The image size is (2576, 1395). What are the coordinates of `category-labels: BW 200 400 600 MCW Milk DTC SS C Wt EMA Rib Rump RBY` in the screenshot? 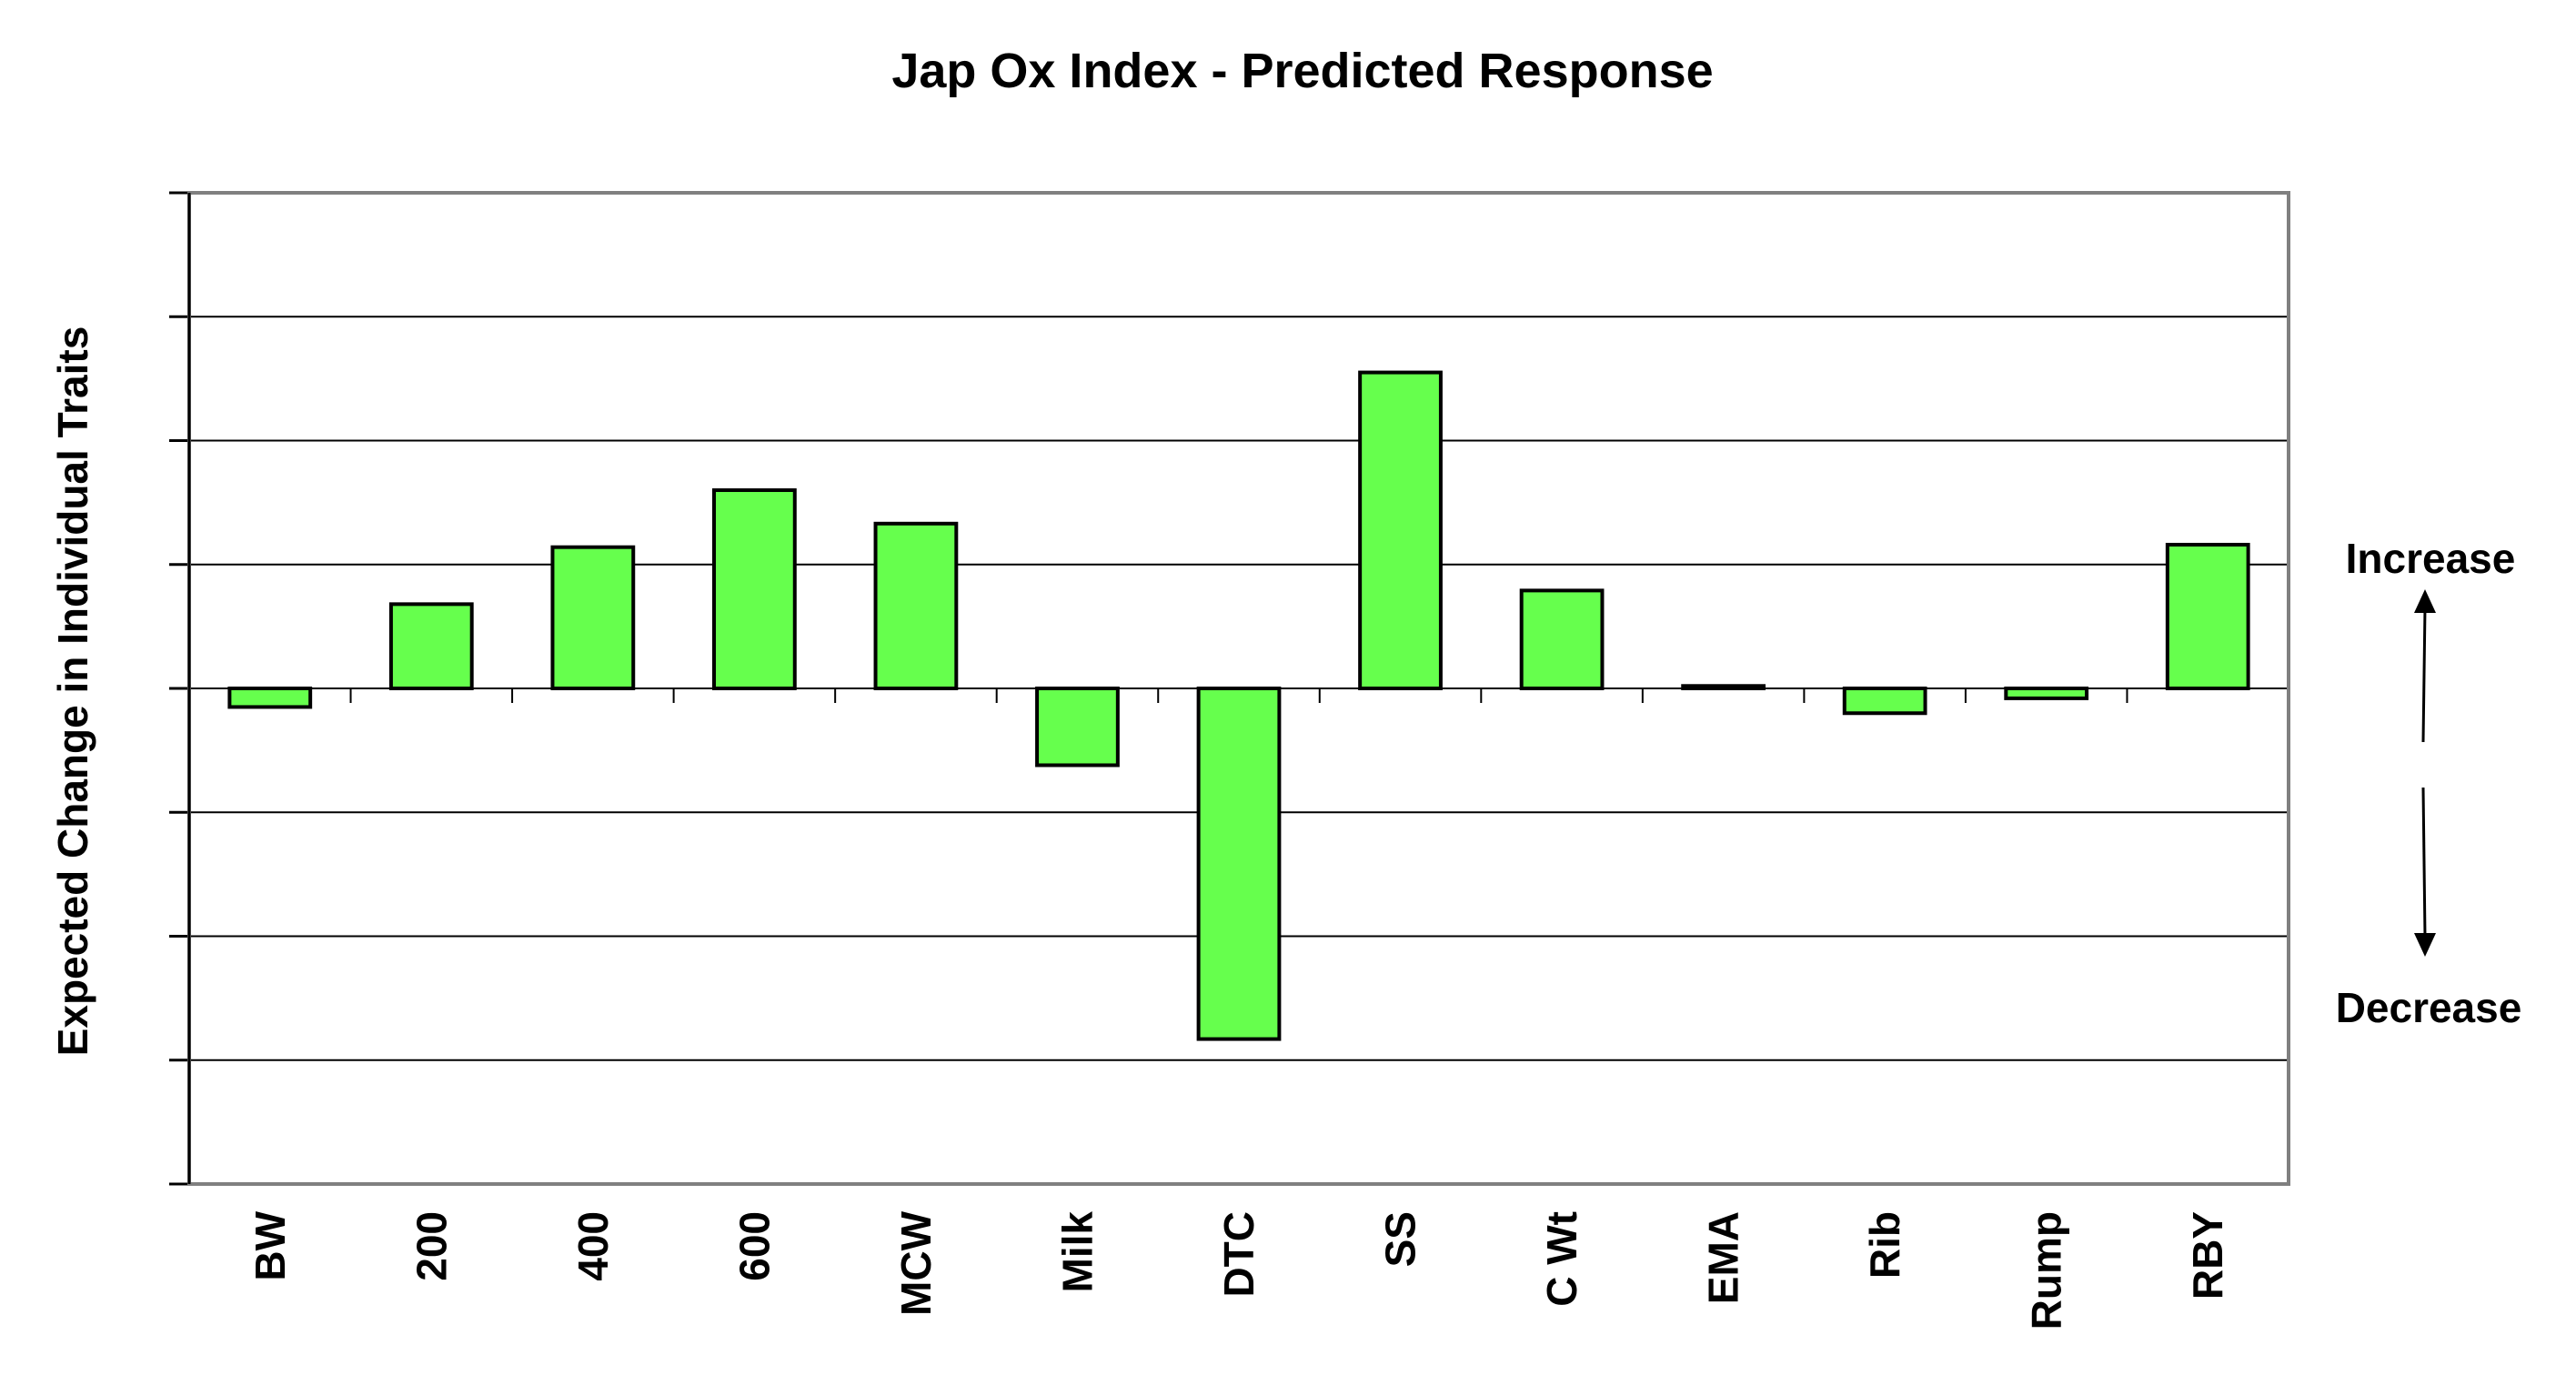 It's located at (1239, 1270).